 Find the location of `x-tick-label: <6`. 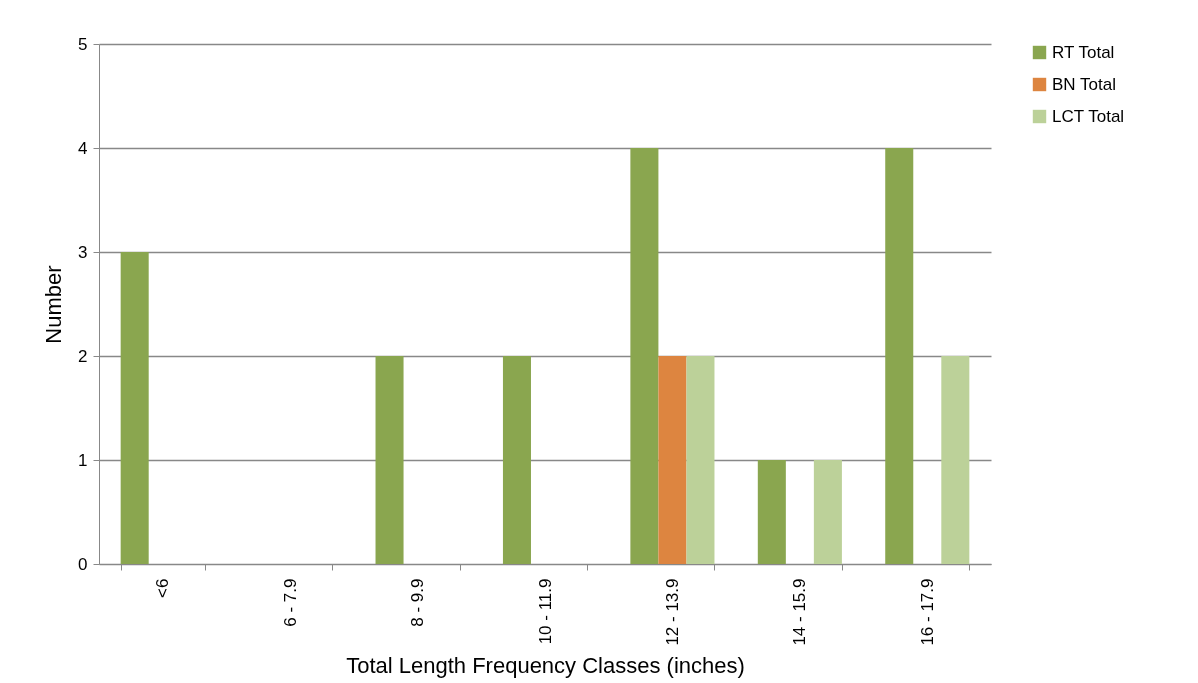

x-tick-label: <6 is located at coordinates (163, 588).